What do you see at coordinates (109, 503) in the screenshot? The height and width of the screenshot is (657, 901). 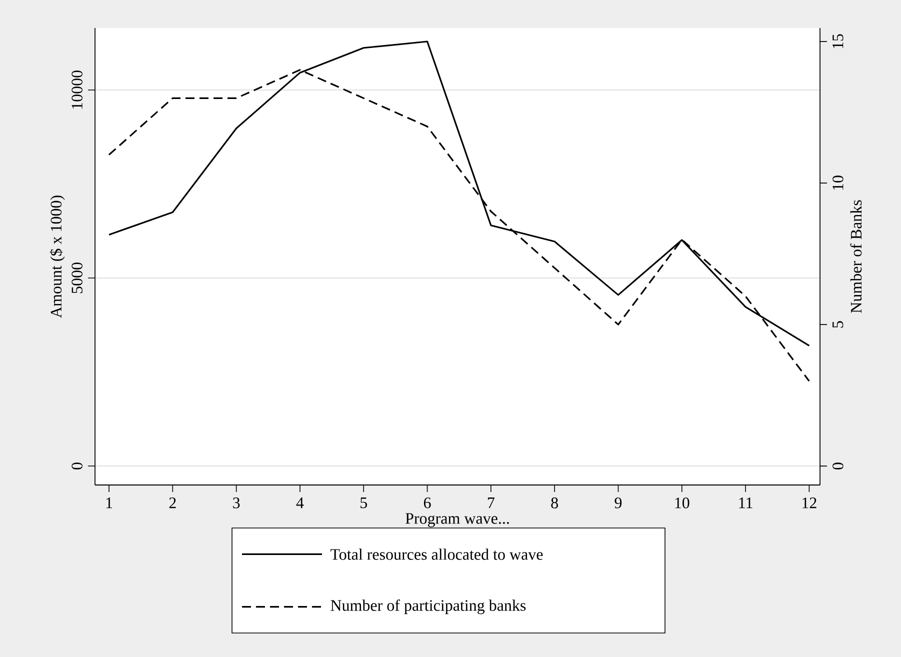 I see `x-tick-label: 1` at bounding box center [109, 503].